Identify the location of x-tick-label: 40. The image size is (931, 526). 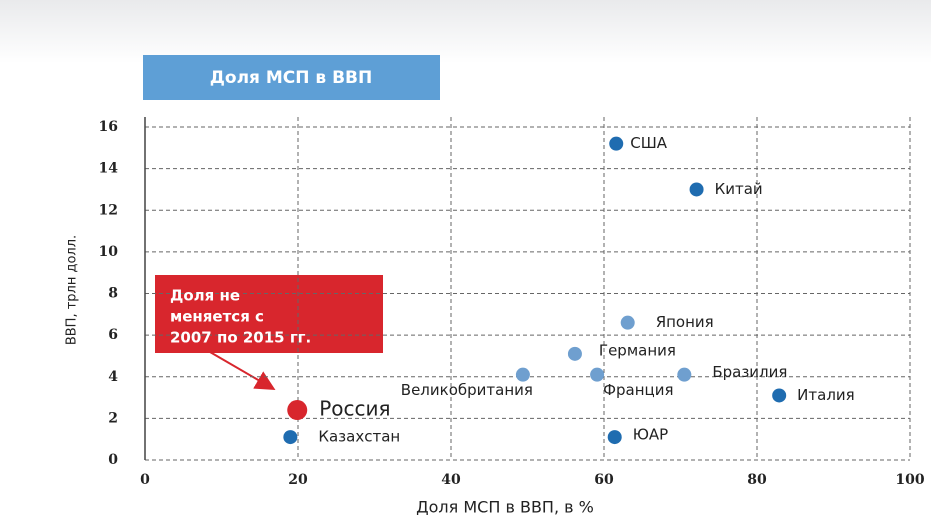
(451, 480).